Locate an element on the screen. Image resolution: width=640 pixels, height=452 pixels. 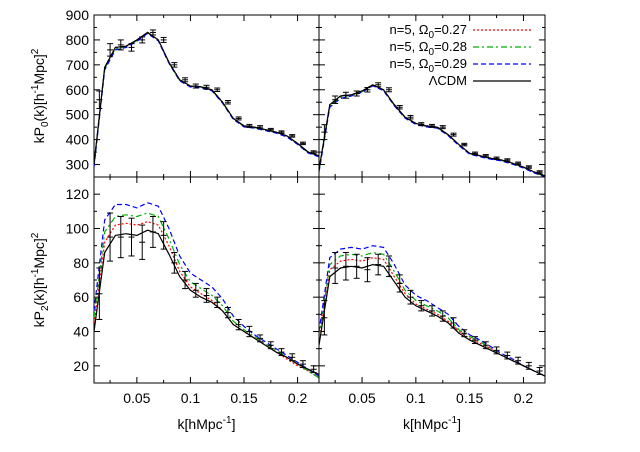
y-tick-label: 800 is located at coordinates (78, 40).